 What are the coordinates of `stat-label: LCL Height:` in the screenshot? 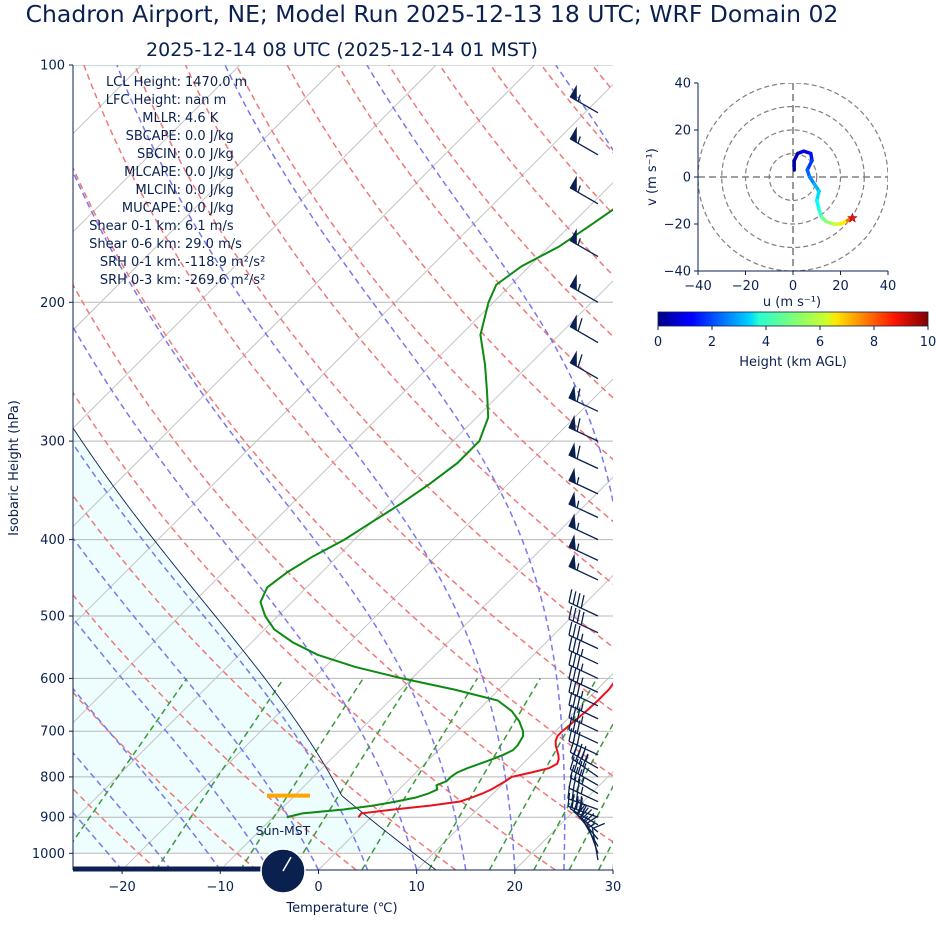 It's located at (143, 82).